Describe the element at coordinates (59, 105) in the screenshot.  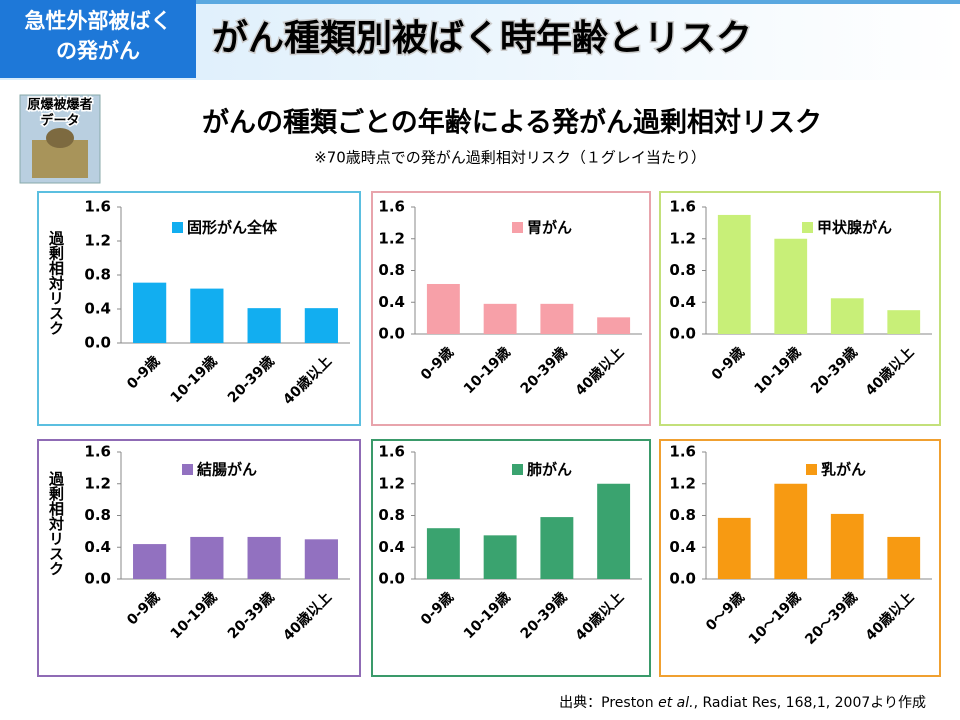
I see `badge-text: 原爆被爆者` at that location.